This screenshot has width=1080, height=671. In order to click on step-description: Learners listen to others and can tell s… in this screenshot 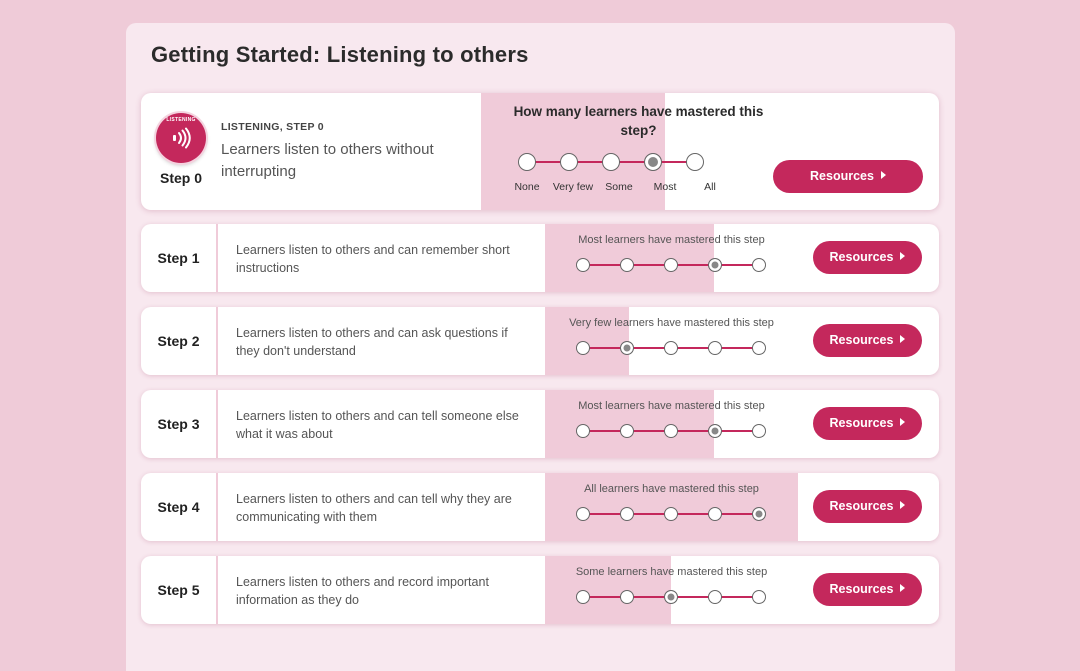, I will do `click(377, 425)`.